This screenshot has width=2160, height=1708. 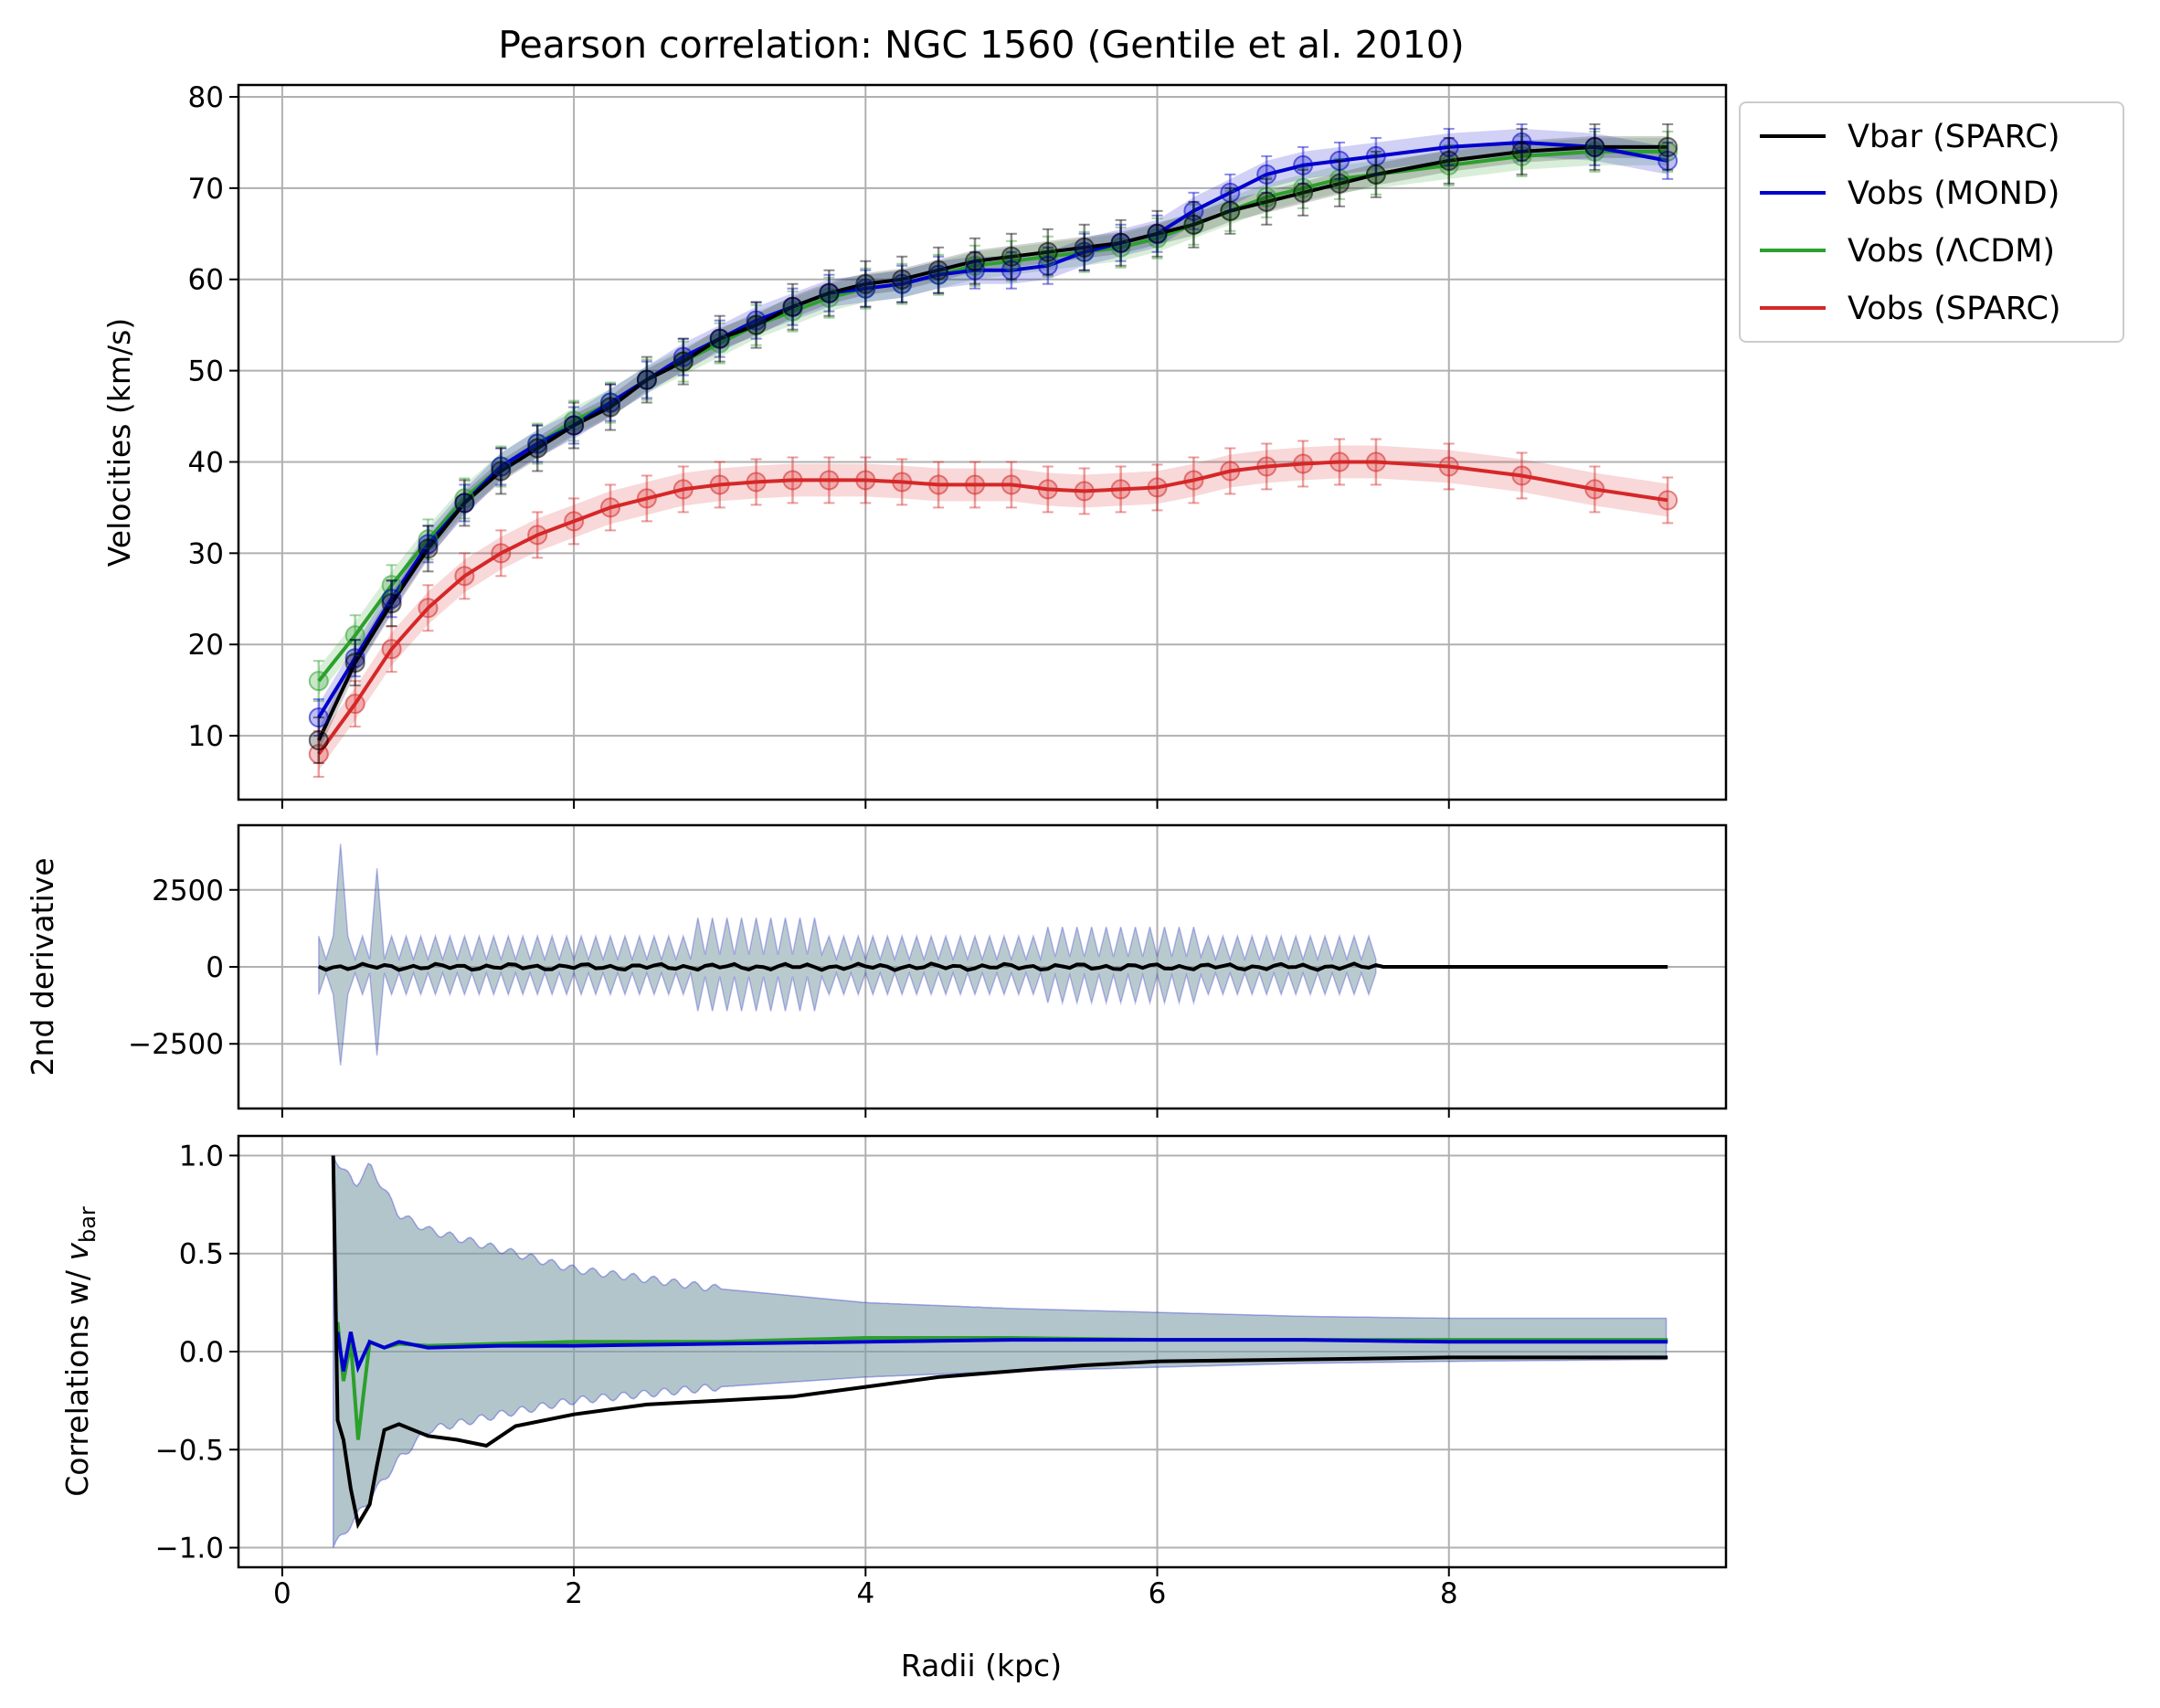 I want to click on y-tick-label: 30, so click(x=206, y=553).